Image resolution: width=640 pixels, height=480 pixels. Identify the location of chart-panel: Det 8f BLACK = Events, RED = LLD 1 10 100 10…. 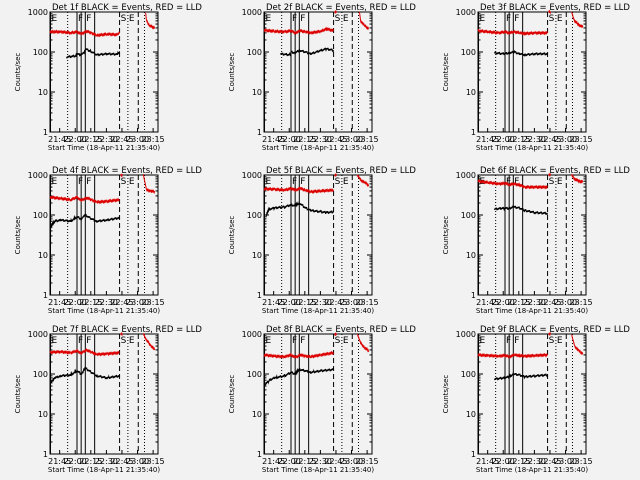
(322, 399).